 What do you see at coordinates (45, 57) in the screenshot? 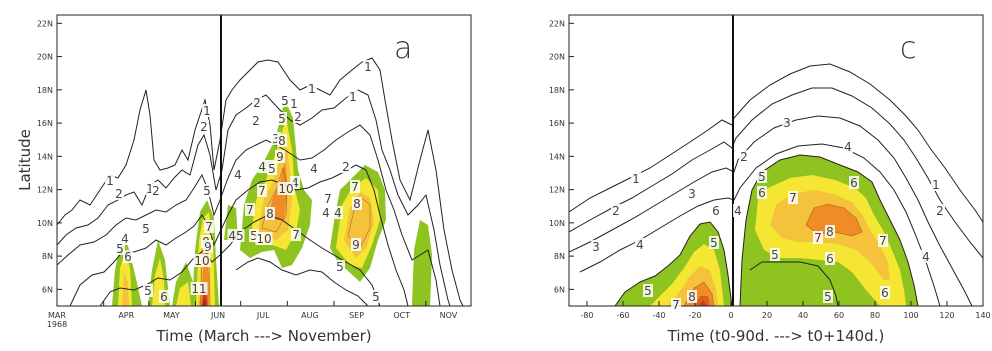
I see `a-y-tick-label: 20N` at bounding box center [45, 57].